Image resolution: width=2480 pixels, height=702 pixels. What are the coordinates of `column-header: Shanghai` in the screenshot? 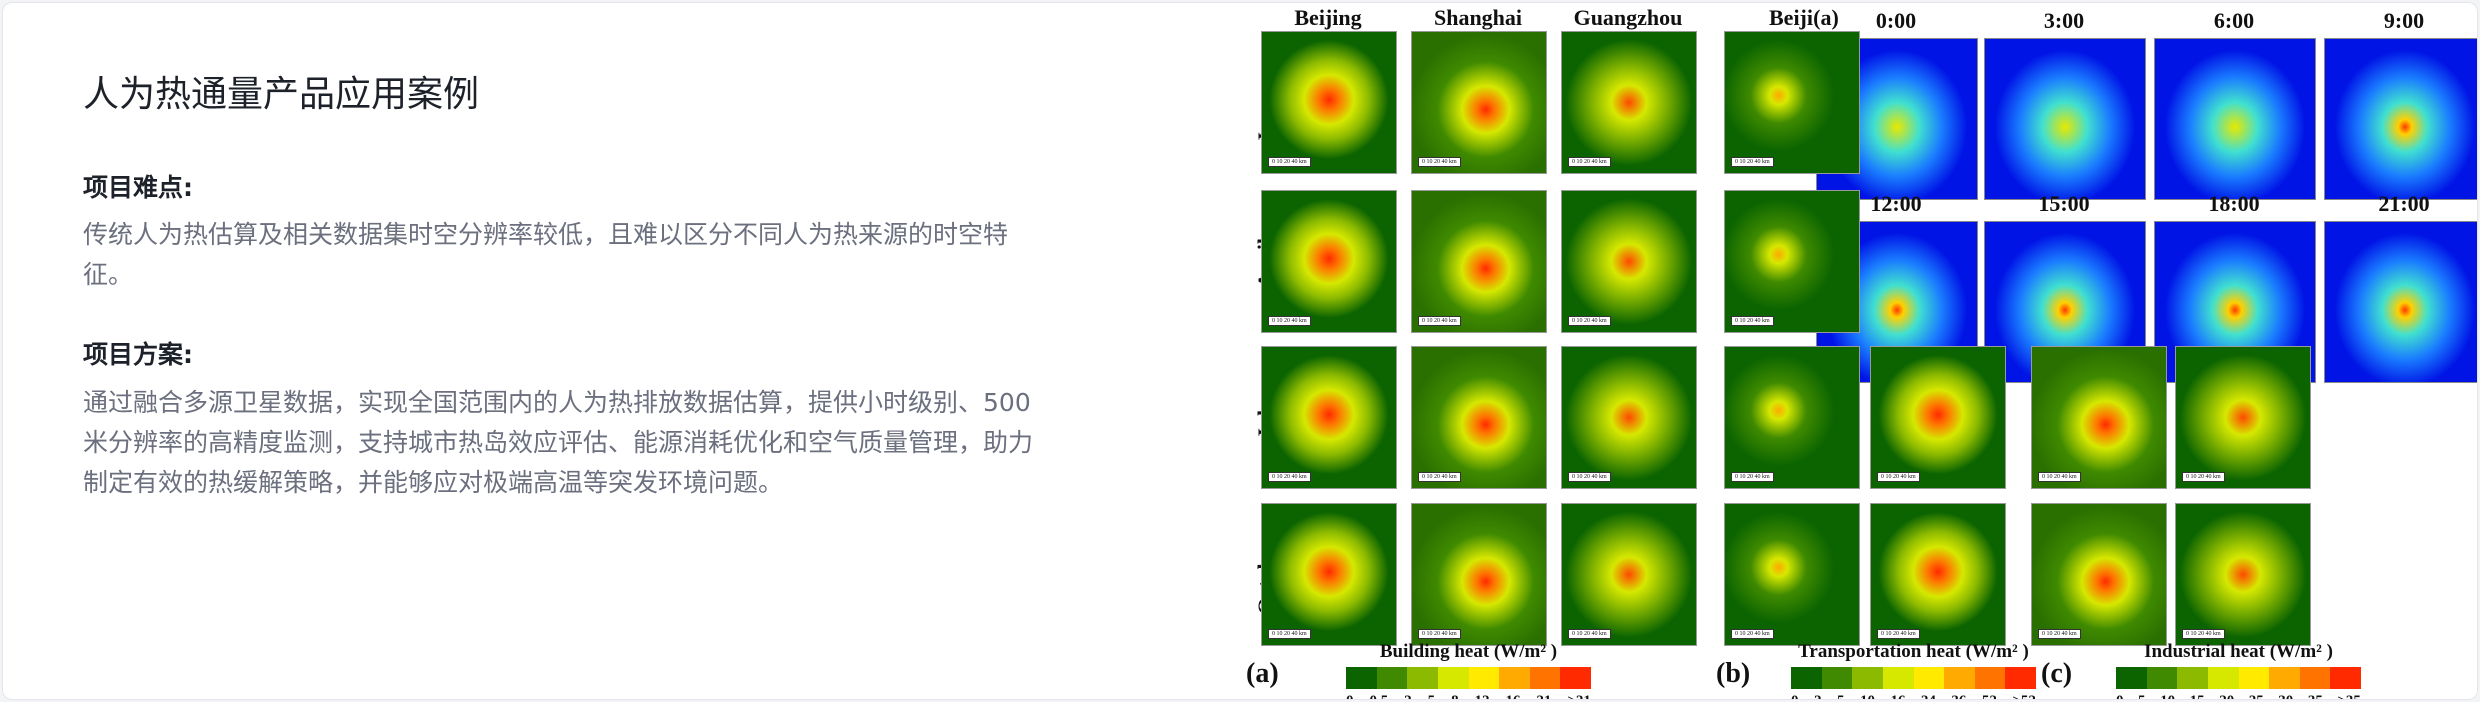 It's located at (1478, 17).